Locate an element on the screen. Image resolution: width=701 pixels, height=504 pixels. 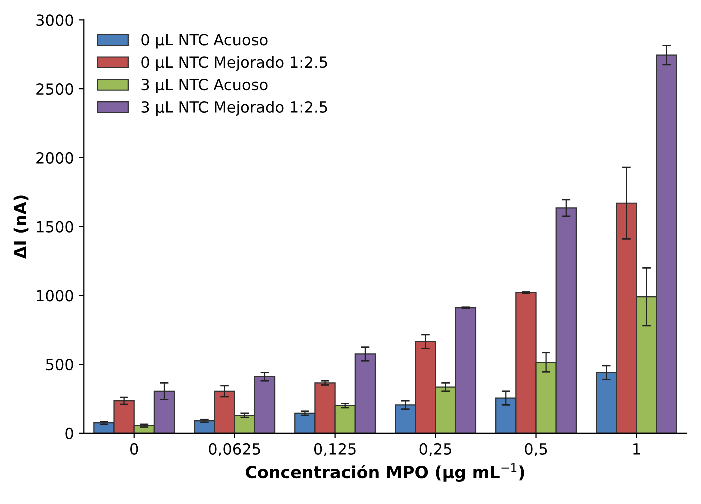
y-tick-label: 3000 is located at coordinates (55, 20).